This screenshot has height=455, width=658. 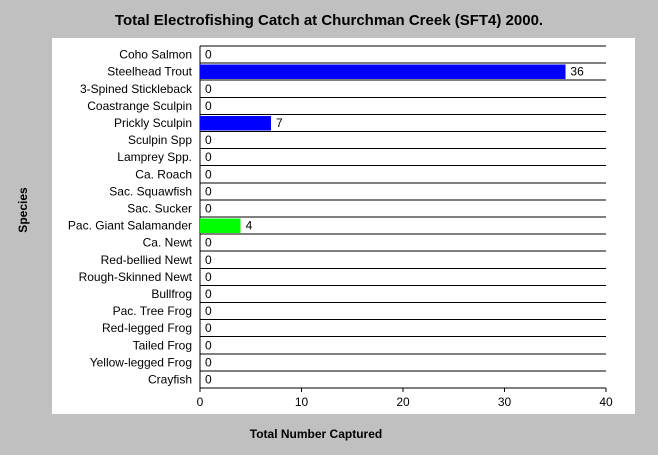 What do you see at coordinates (170, 379) in the screenshot?
I see `category-label: Crayfish` at bounding box center [170, 379].